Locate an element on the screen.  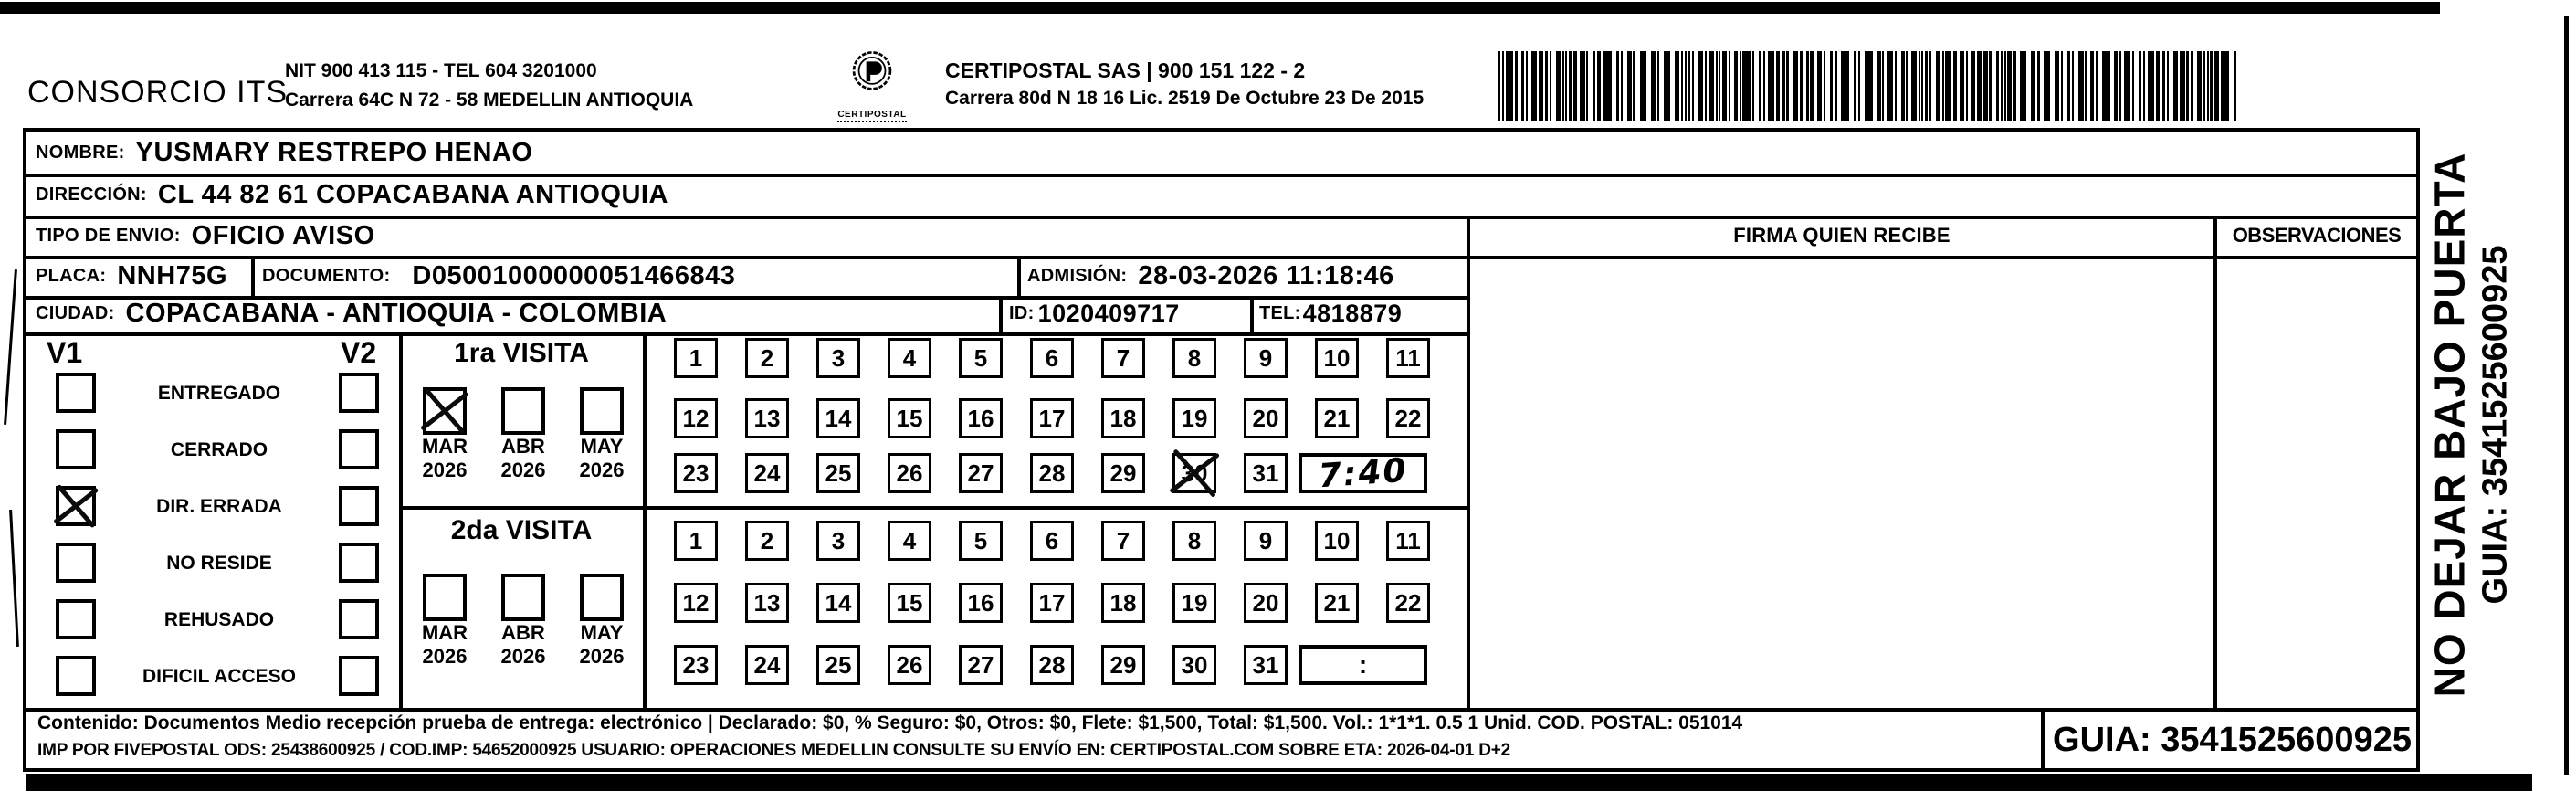
checkbox-v1-dificil-acceso is located at coordinates (76, 676).